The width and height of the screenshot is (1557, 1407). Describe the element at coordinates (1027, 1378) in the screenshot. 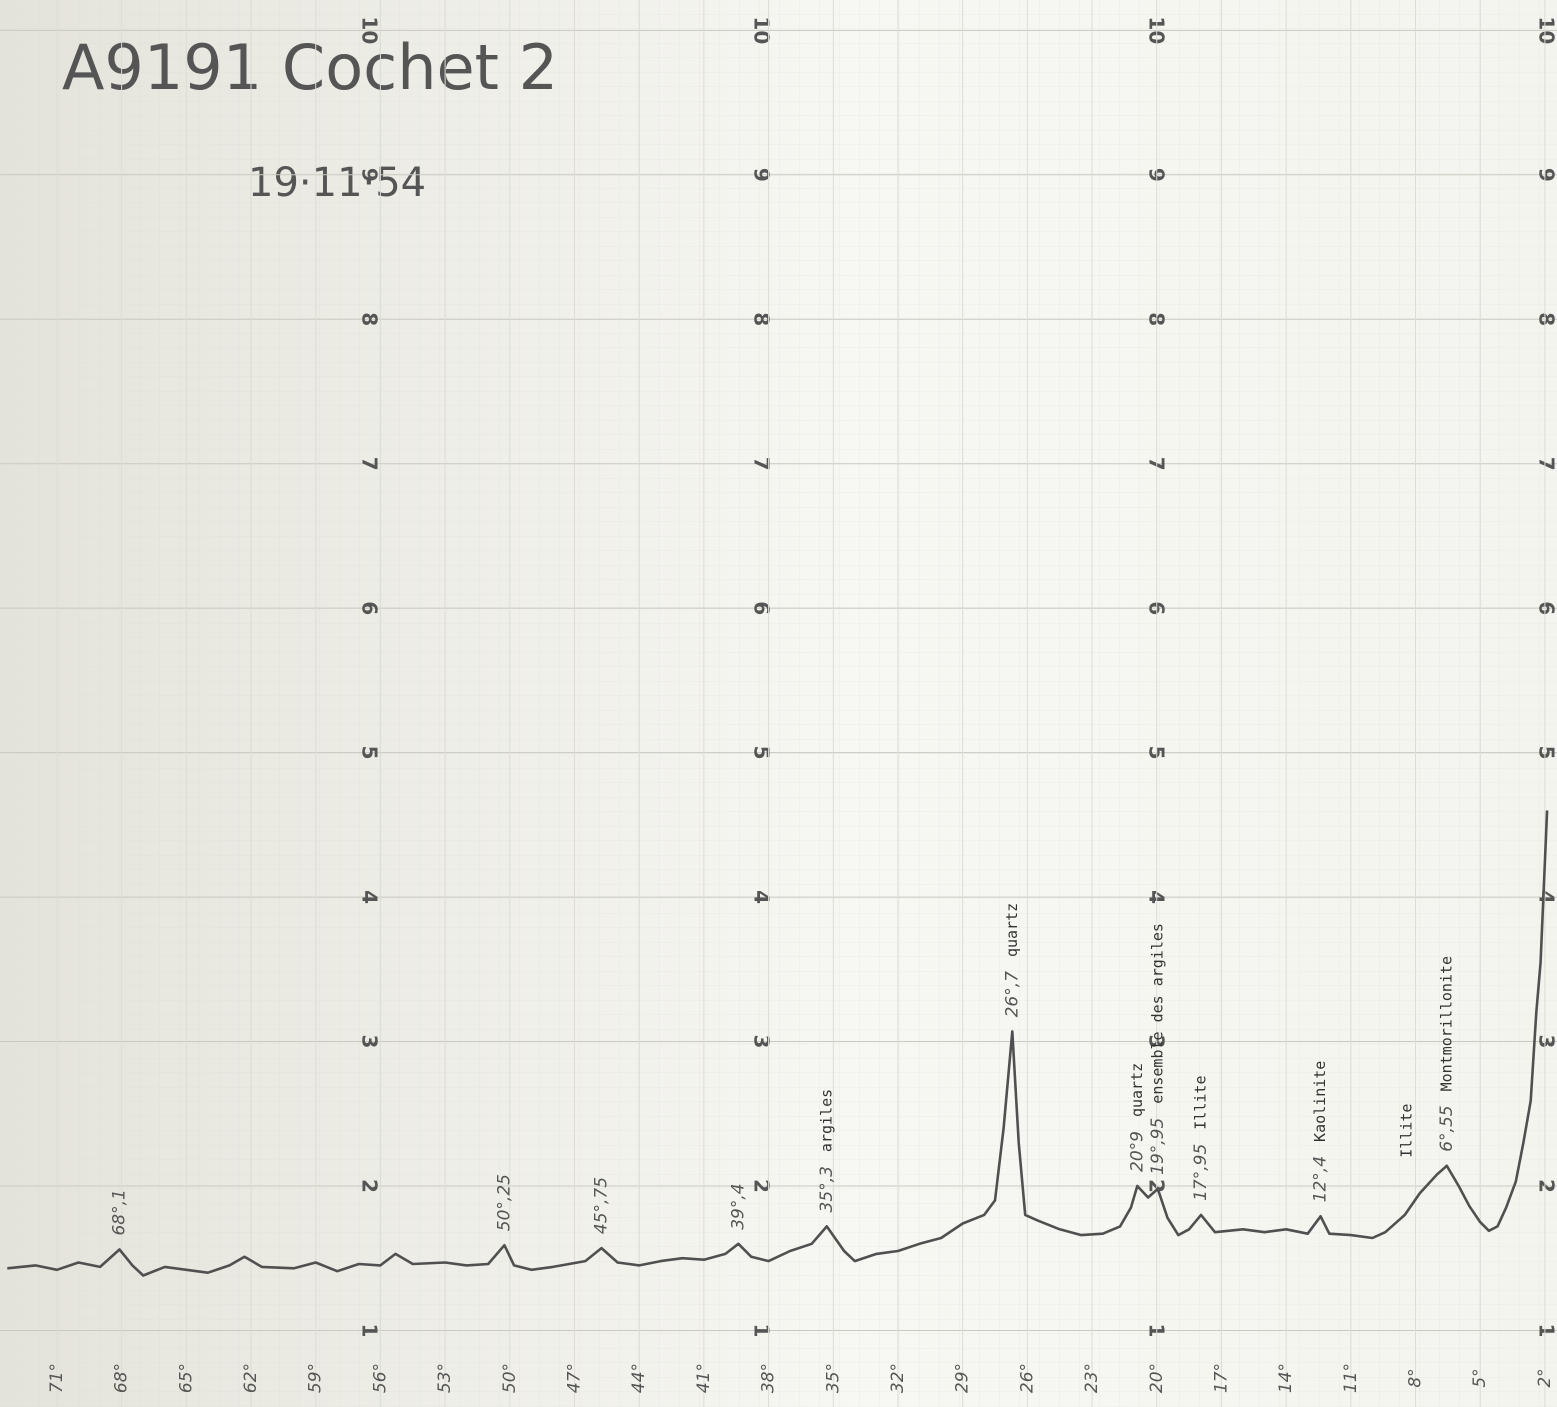

I see `x-tick-label: 26°` at that location.